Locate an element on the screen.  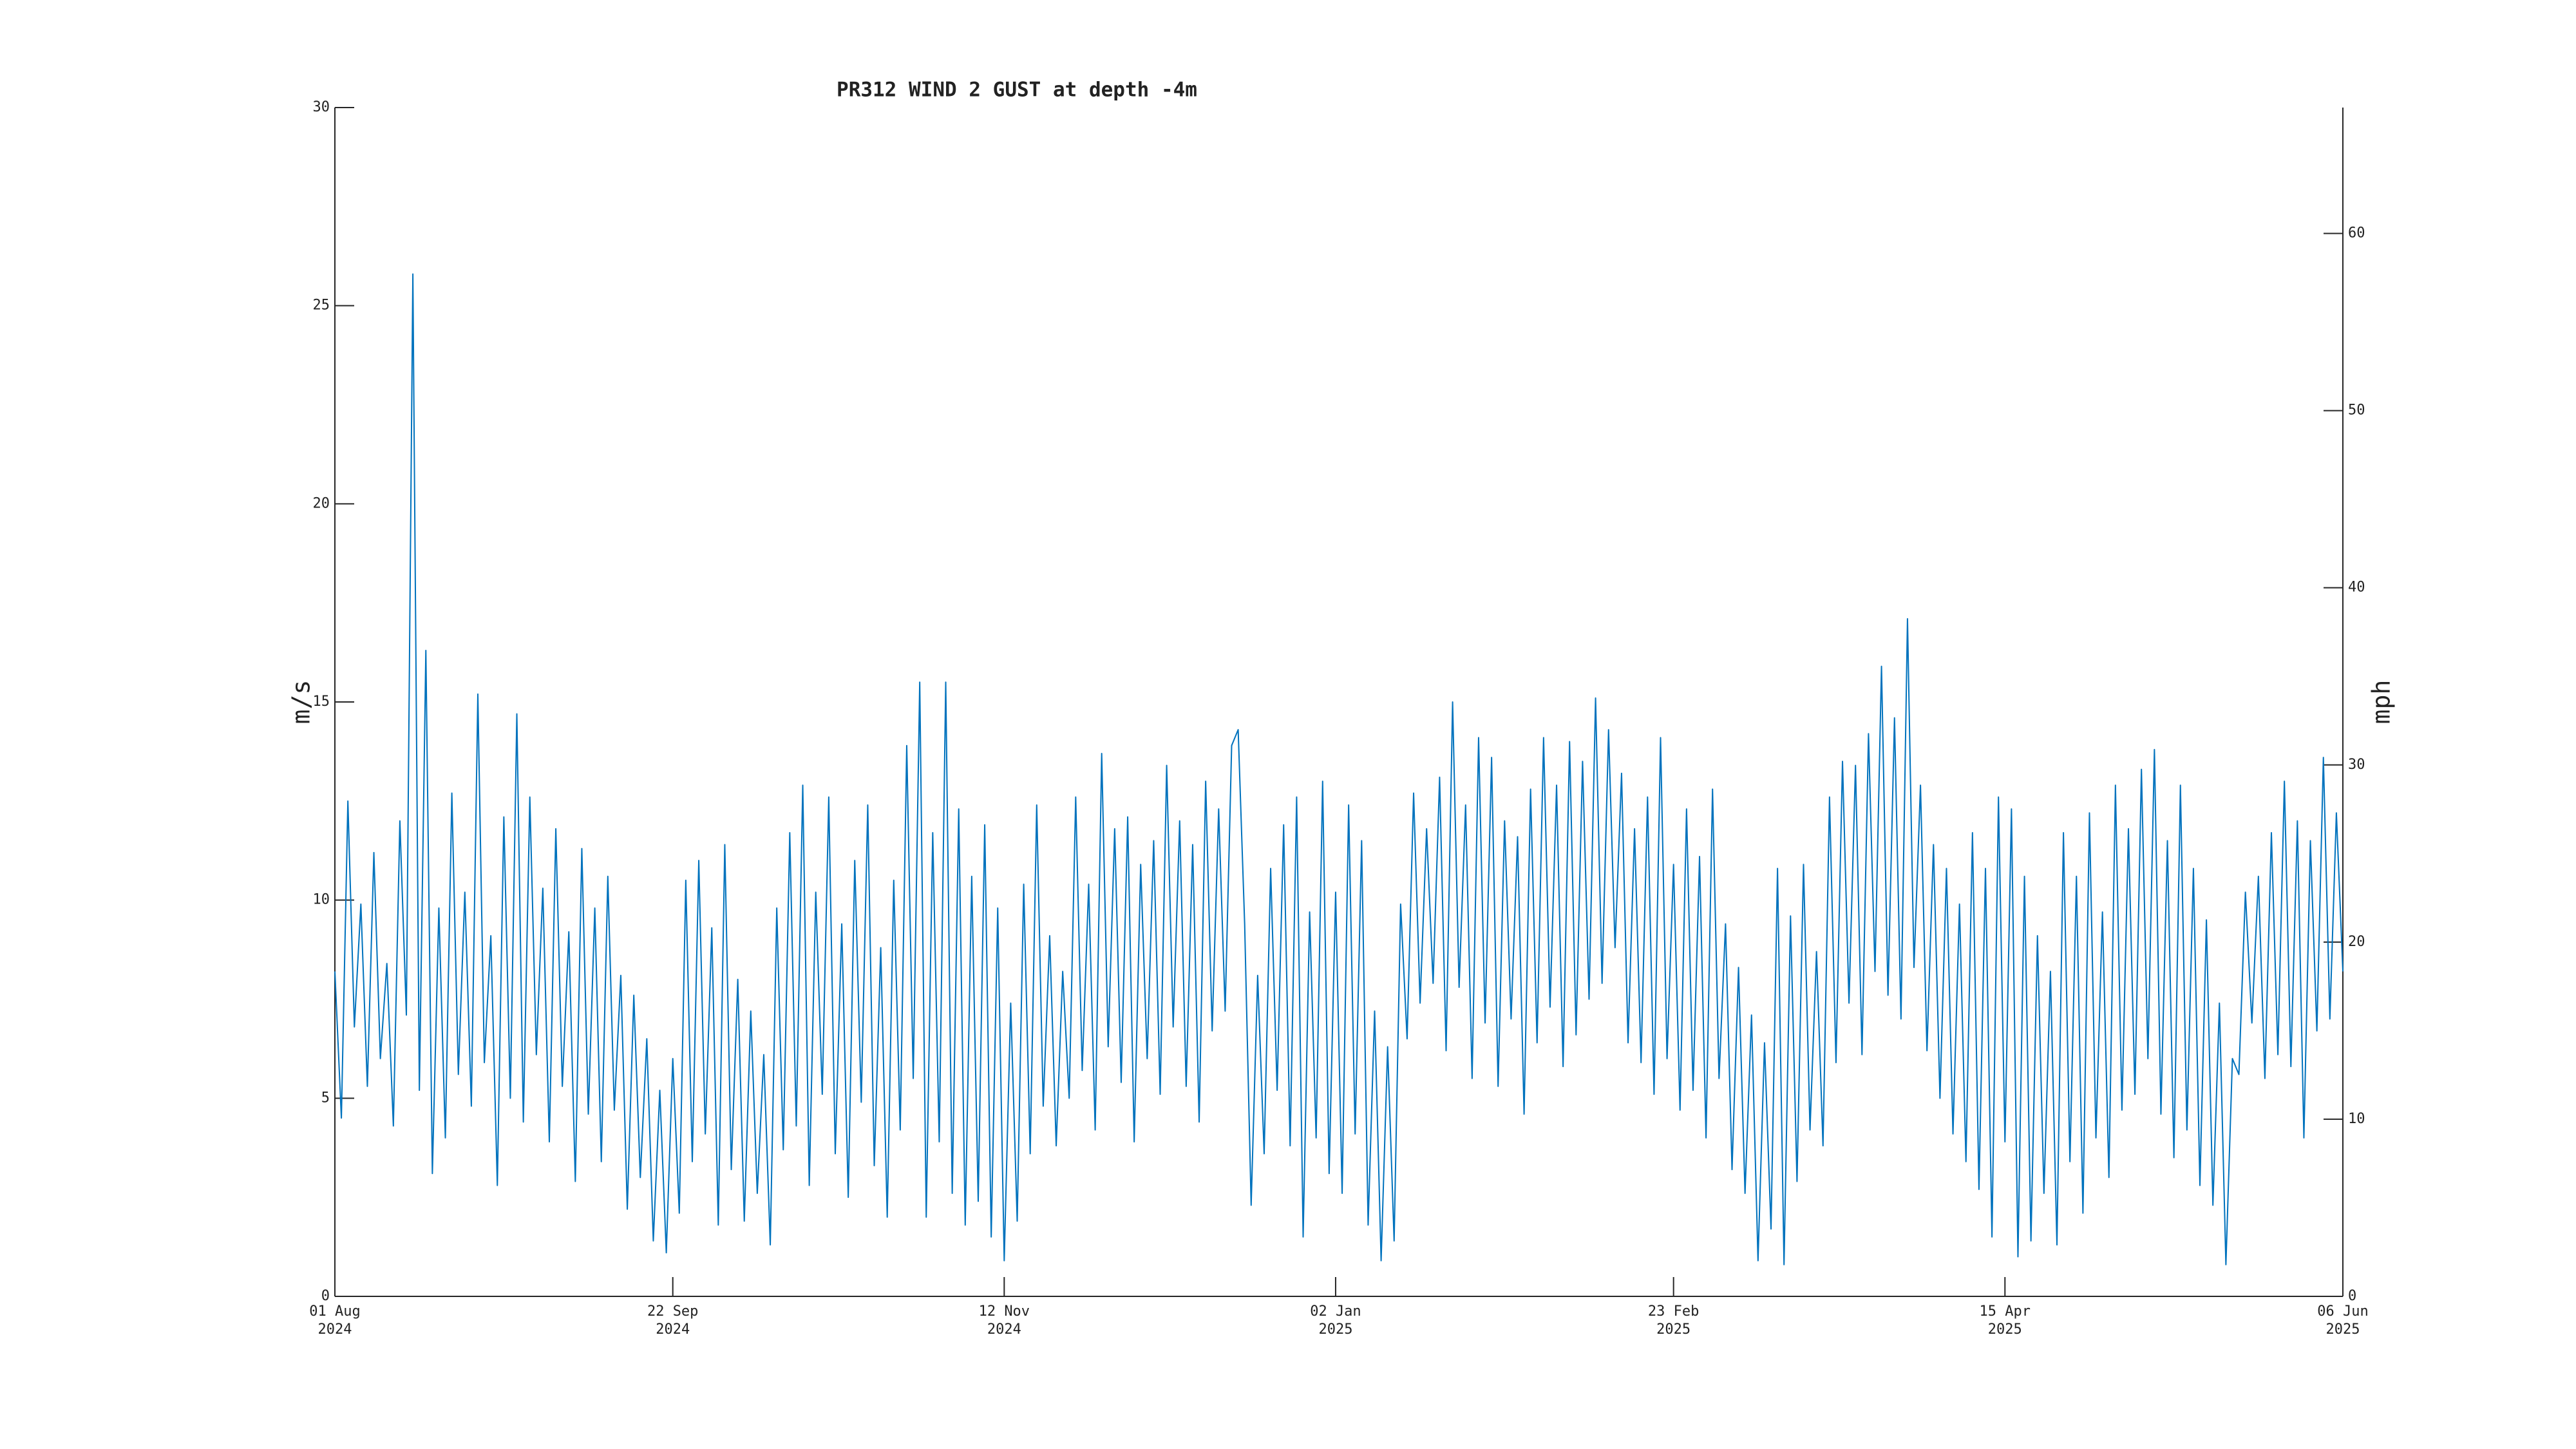
y-tick-label: 20 is located at coordinates (321, 503).